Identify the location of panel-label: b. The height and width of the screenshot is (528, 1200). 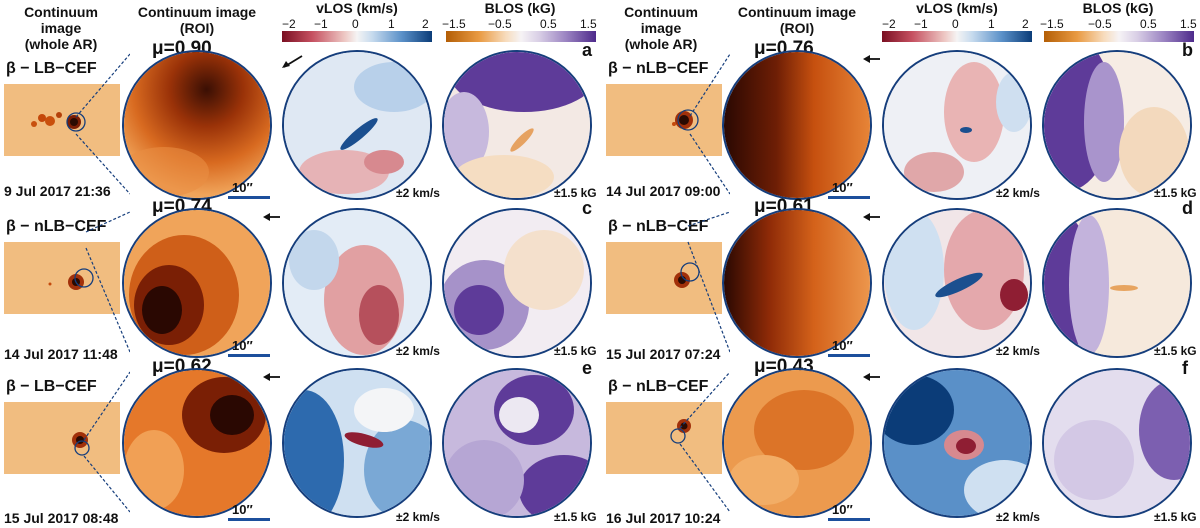
(1187, 50).